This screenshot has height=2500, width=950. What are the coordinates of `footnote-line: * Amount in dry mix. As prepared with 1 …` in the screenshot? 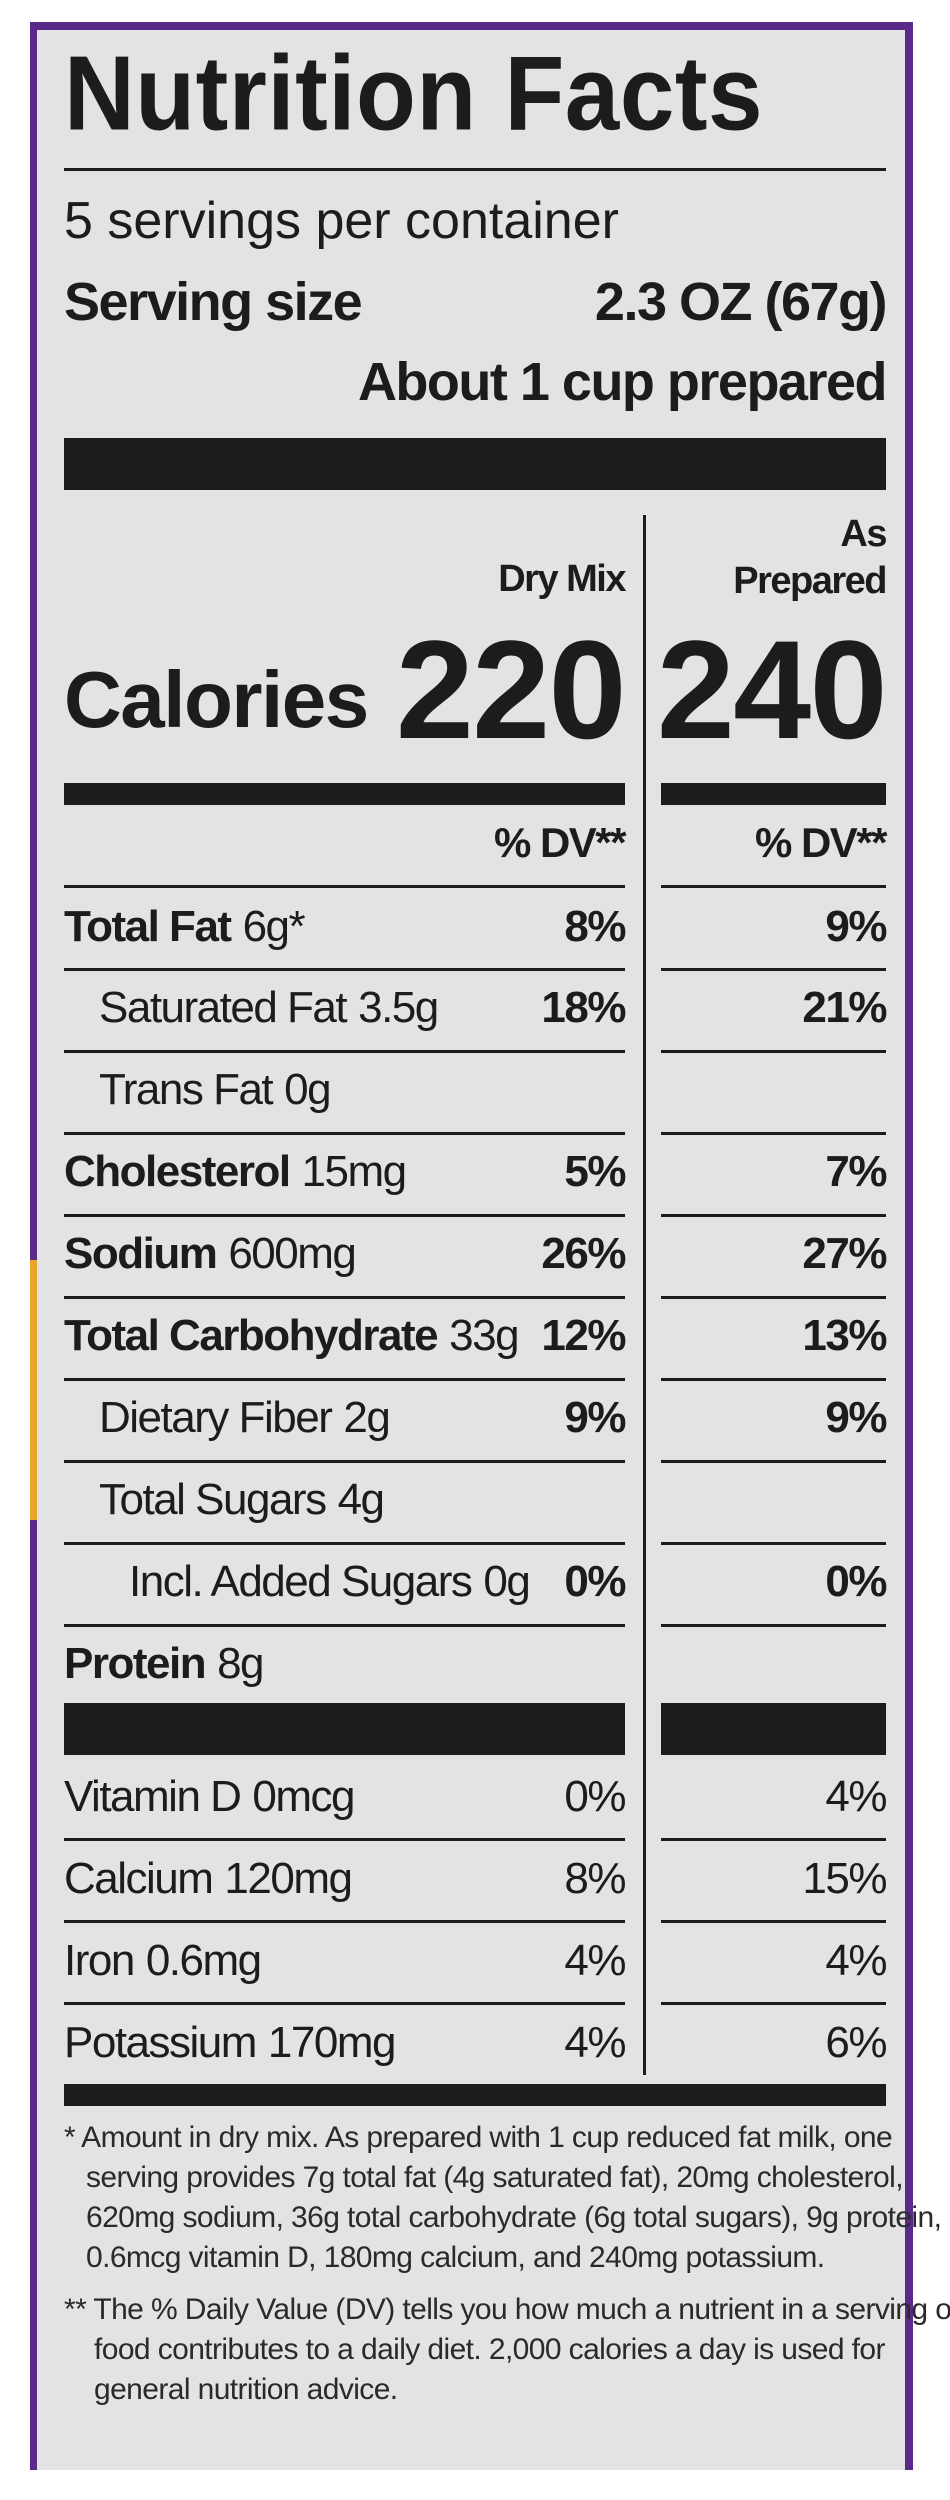 It's located at (478, 2137).